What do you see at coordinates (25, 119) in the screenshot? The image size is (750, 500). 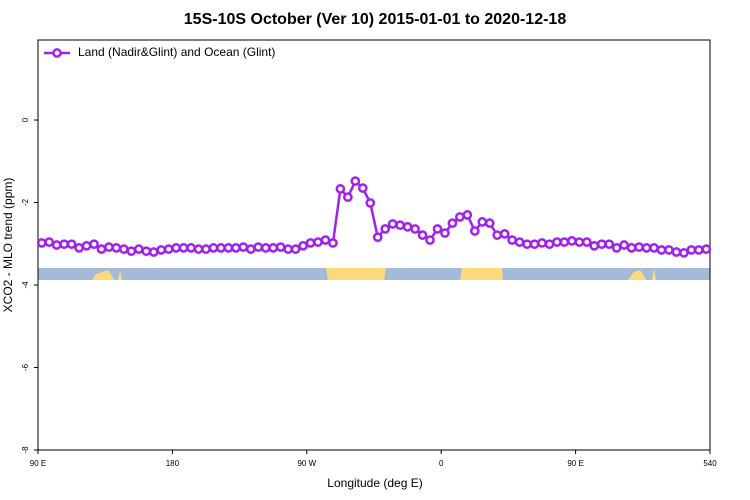 I see `y-tick-label: 0` at bounding box center [25, 119].